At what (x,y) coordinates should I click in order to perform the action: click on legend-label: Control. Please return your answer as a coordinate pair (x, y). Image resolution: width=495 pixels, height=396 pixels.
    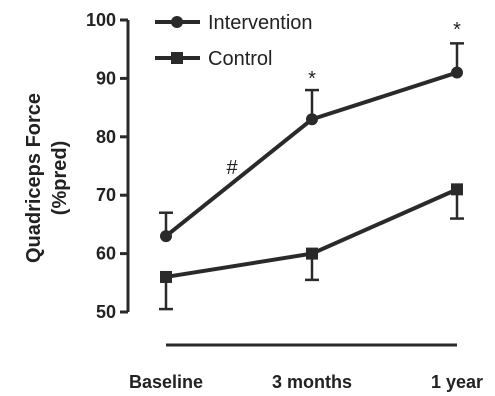
    Looking at the image, I should click on (240, 59).